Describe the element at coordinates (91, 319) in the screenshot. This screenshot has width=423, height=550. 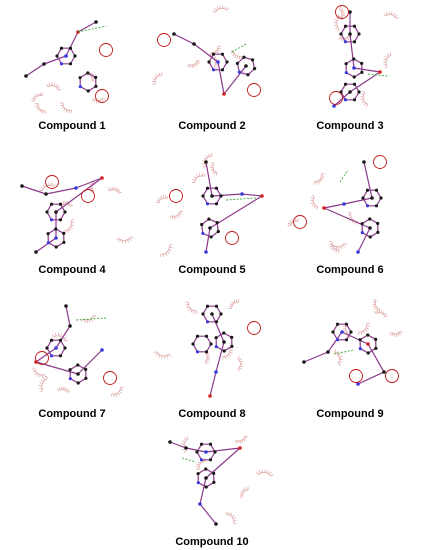
I see `hydrogen-bond` at that location.